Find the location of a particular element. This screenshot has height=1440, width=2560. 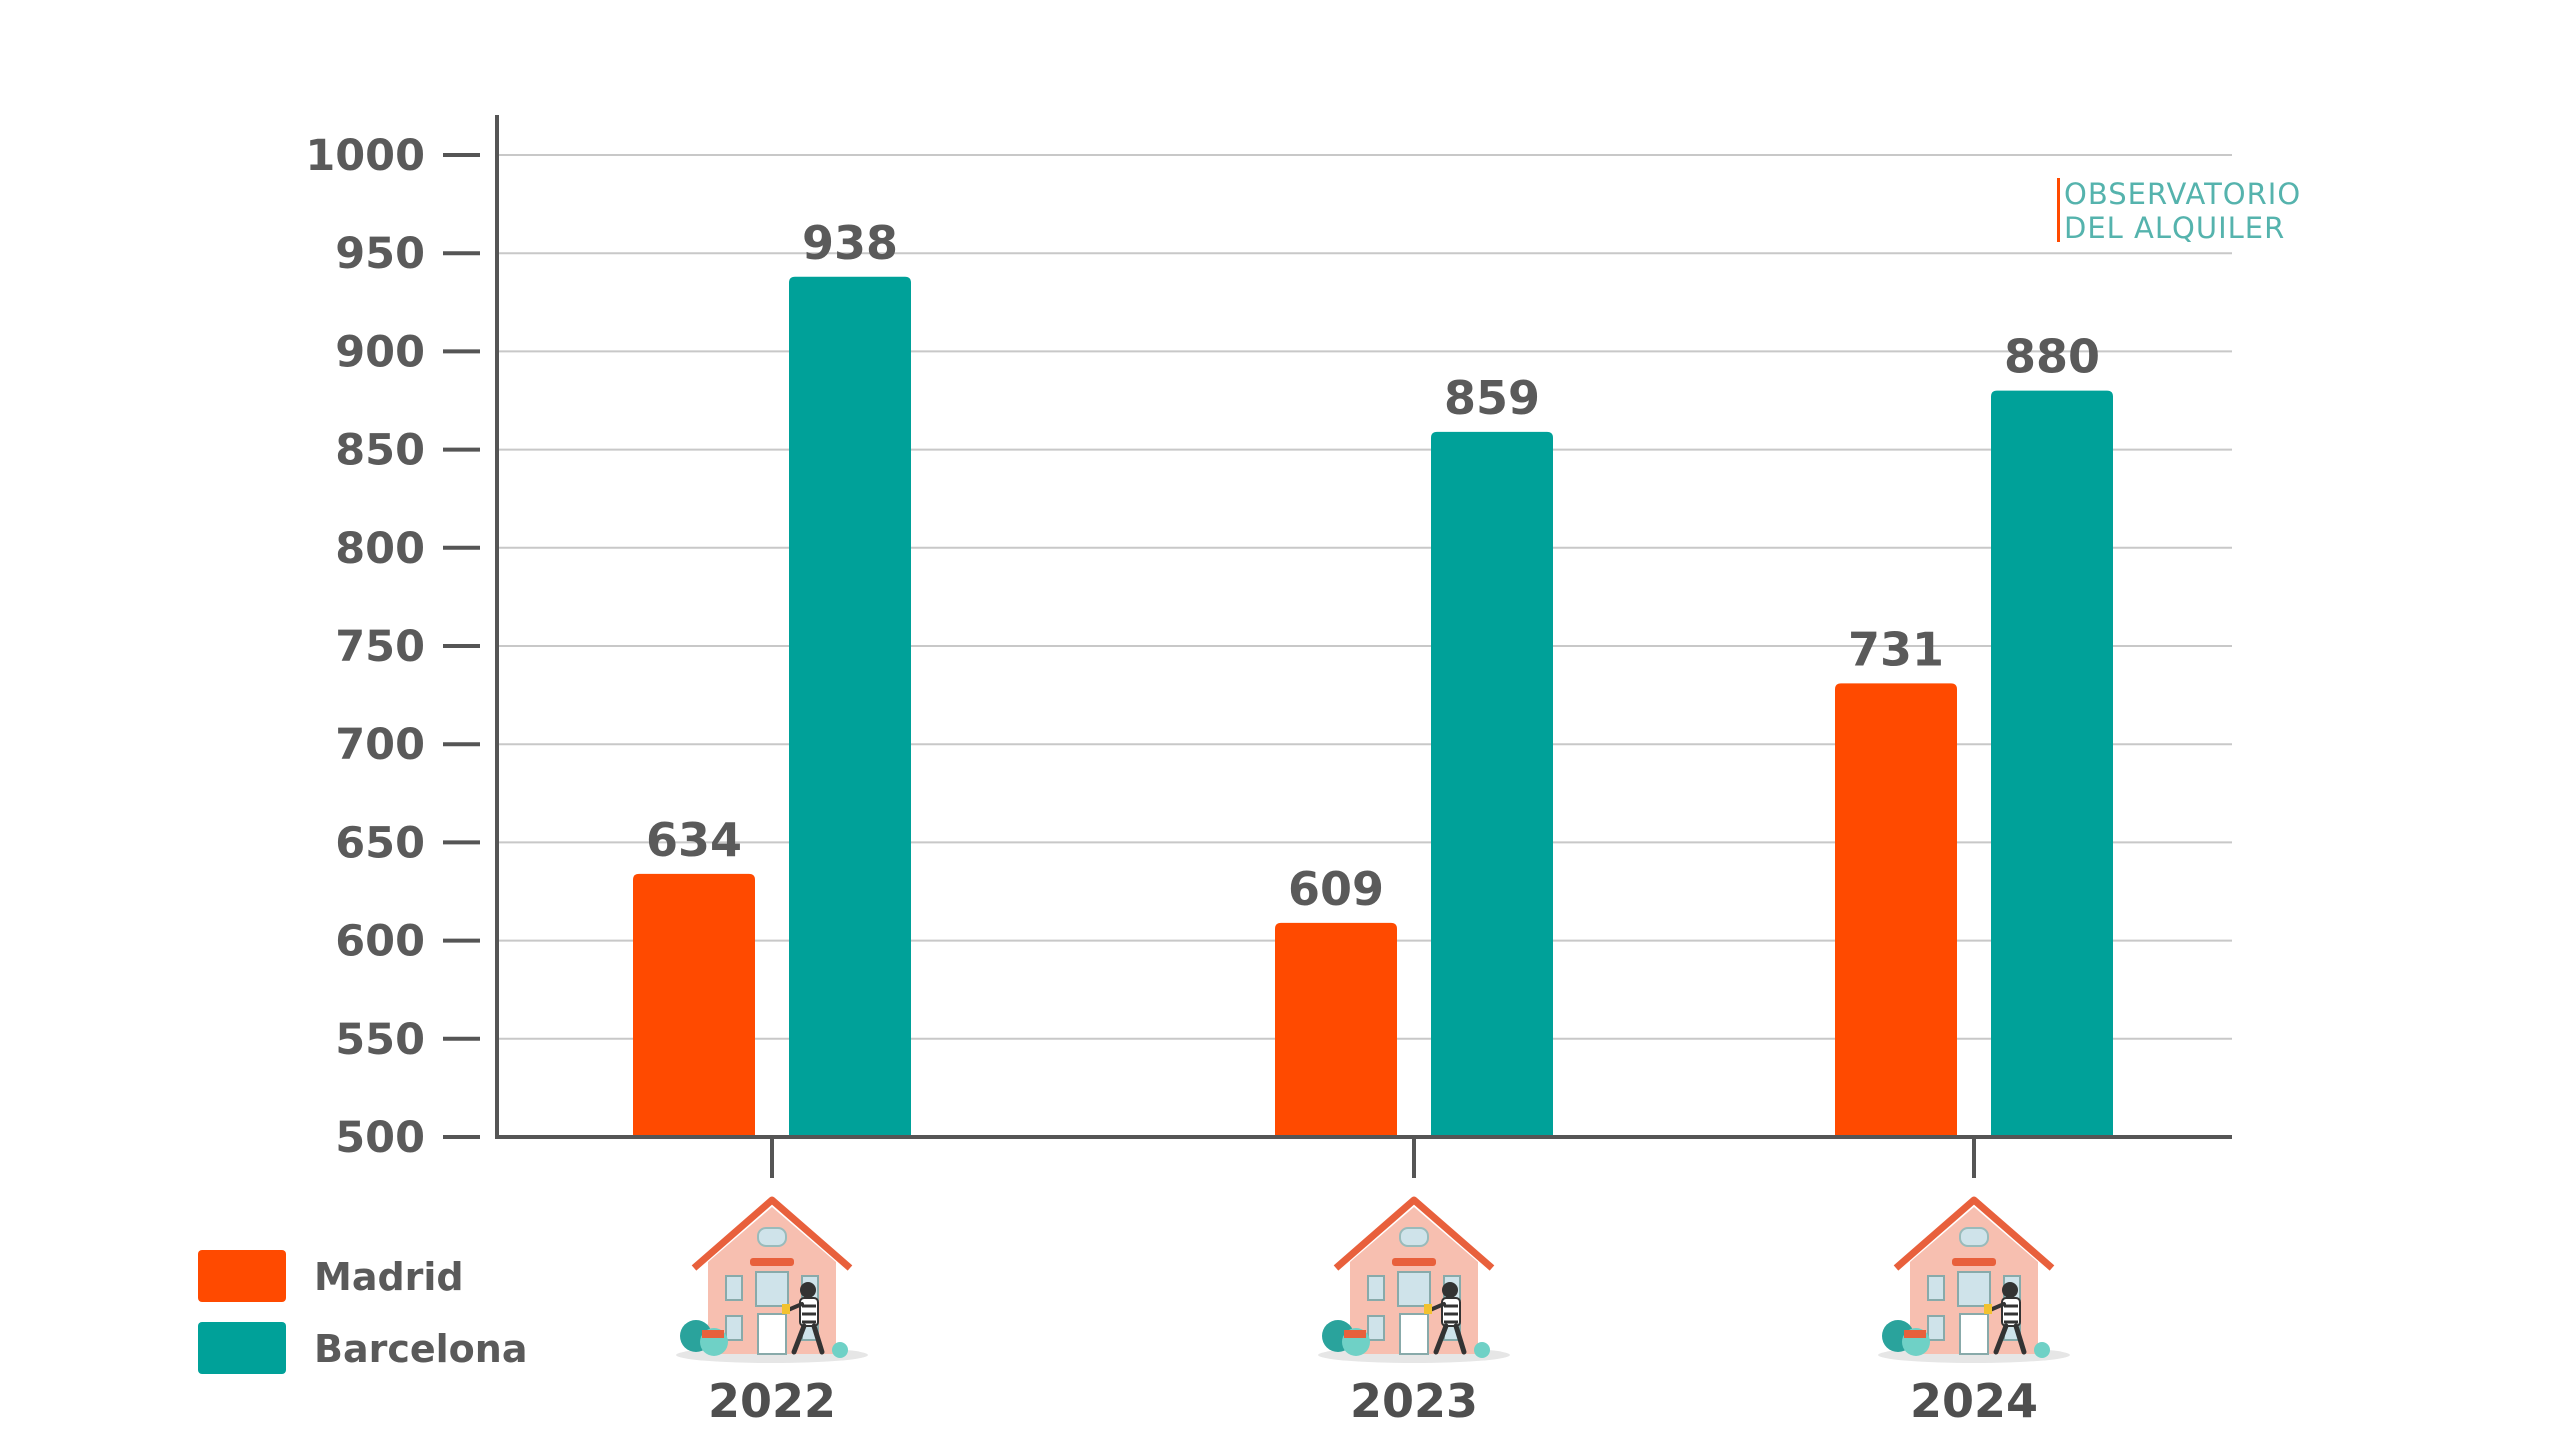

legend-label-barcelona: Barcelona is located at coordinates (420, 1349).